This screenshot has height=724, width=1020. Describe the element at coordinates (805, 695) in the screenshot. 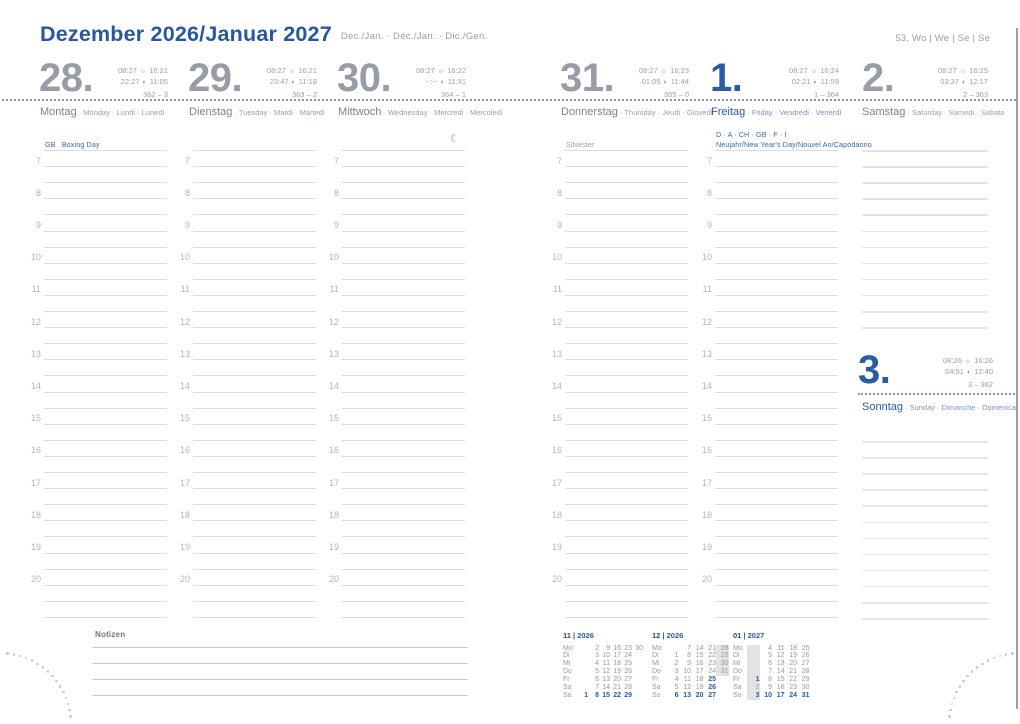

I see `minical-date-cell: 31` at that location.